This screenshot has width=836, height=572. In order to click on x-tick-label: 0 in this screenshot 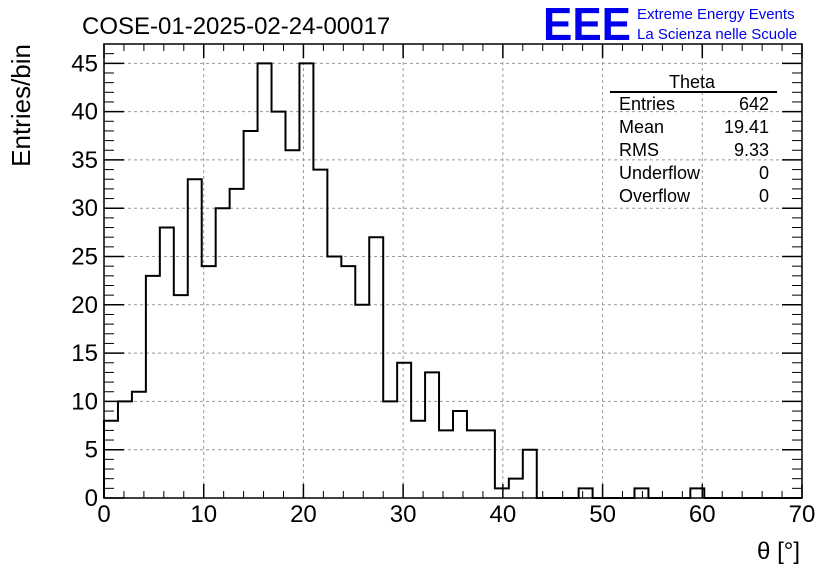, I will do `click(103, 514)`.